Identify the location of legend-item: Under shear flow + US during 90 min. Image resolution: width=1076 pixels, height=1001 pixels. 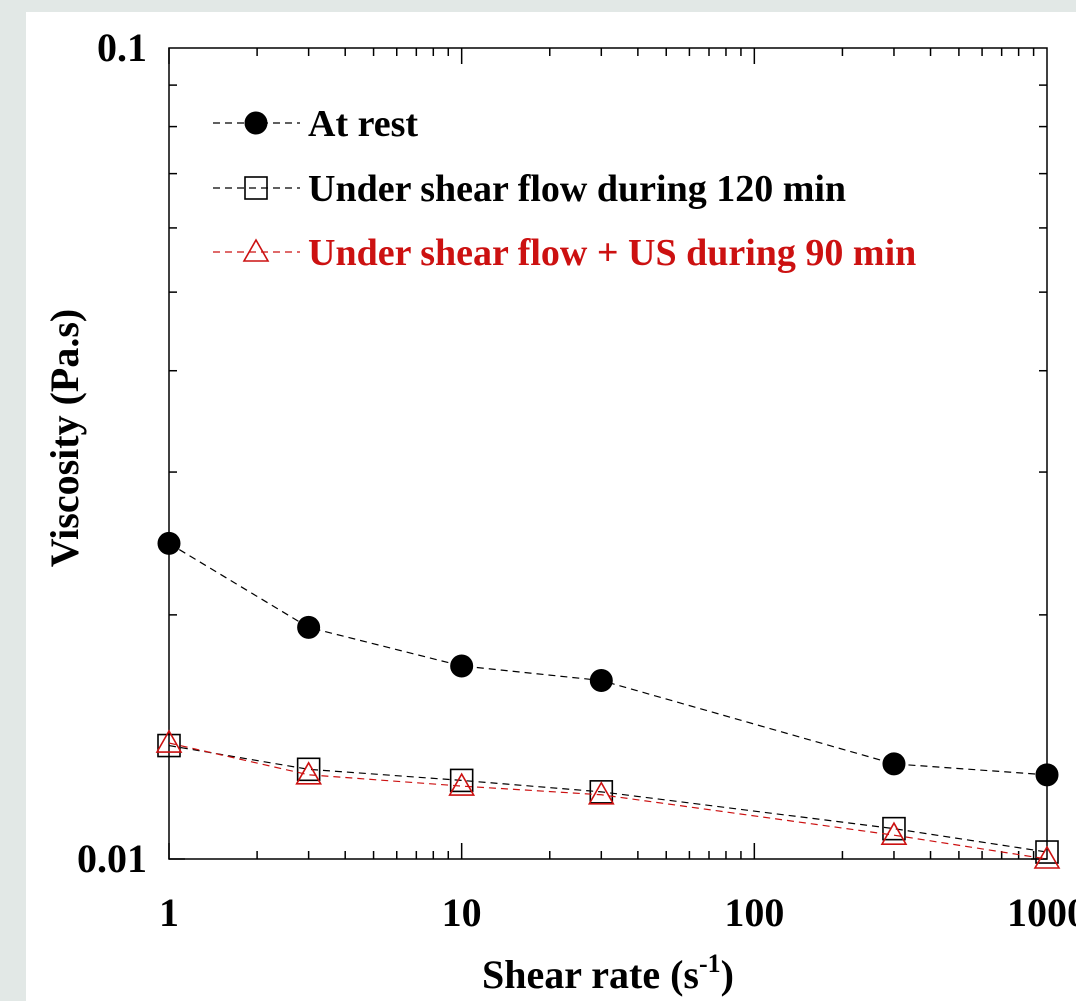
(564, 253).